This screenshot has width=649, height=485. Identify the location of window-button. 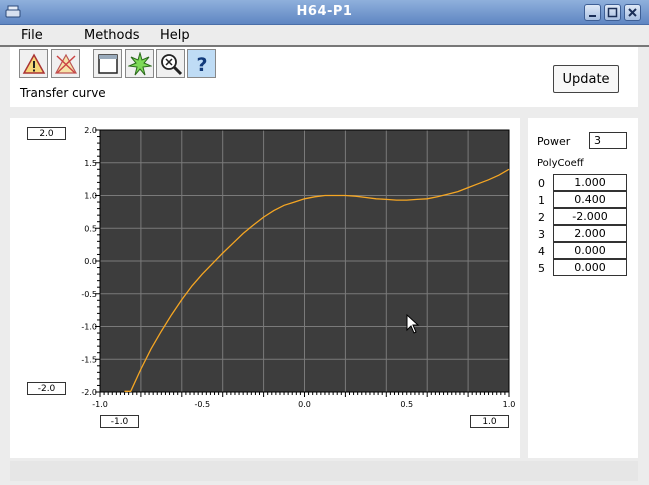
(107, 63).